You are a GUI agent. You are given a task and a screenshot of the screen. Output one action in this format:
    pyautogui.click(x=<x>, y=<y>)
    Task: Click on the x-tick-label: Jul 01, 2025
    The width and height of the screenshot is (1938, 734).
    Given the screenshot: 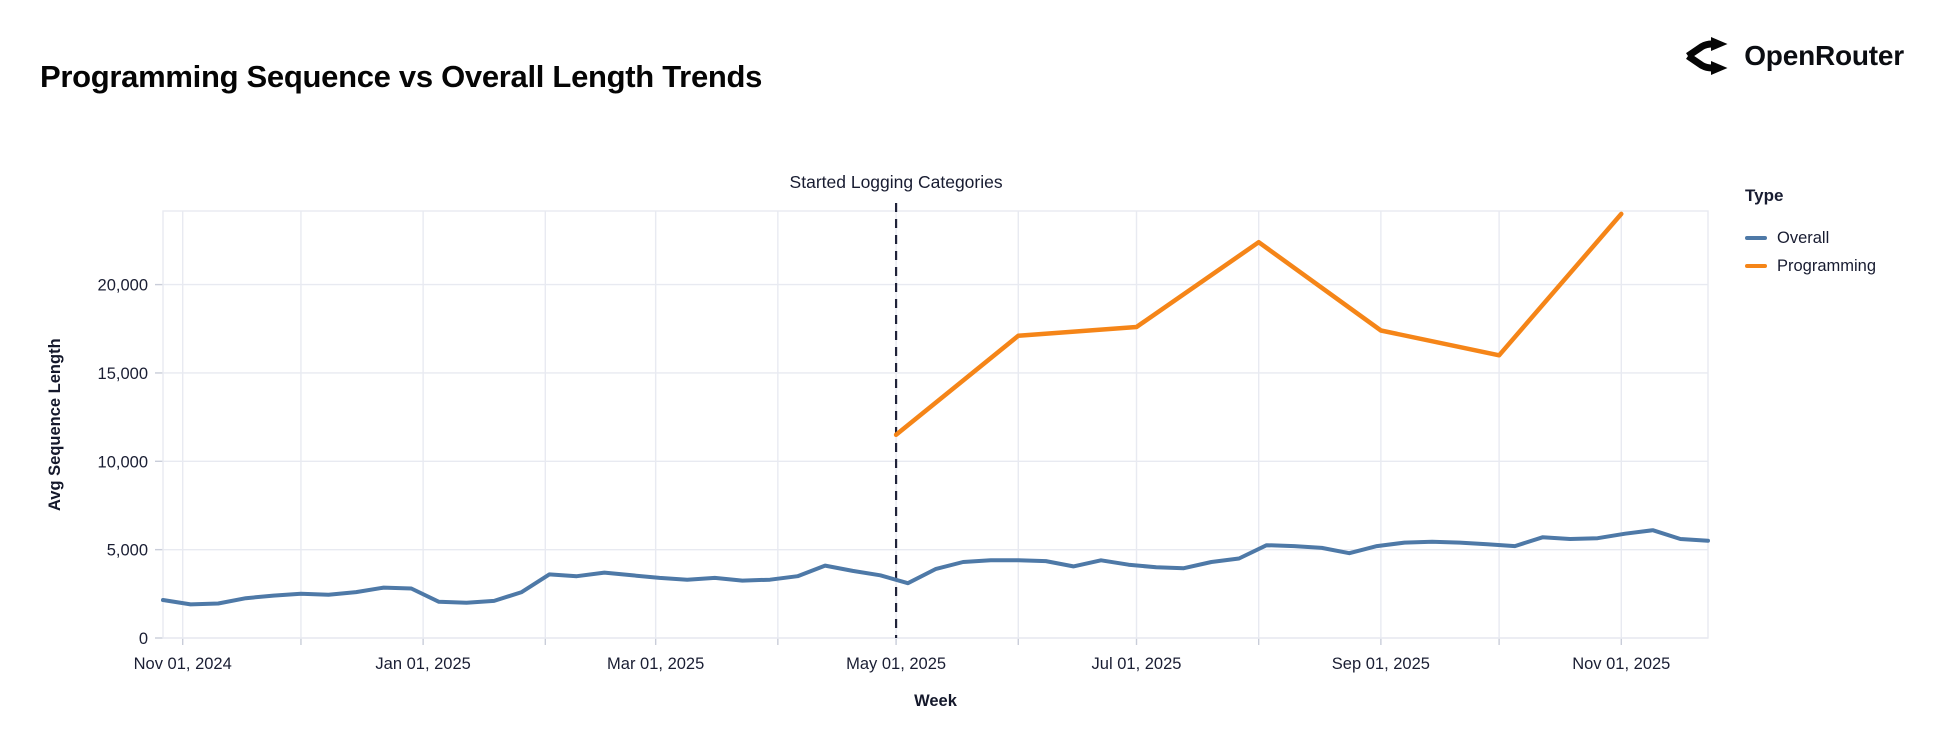 What is the action you would take?
    pyautogui.click(x=1137, y=664)
    